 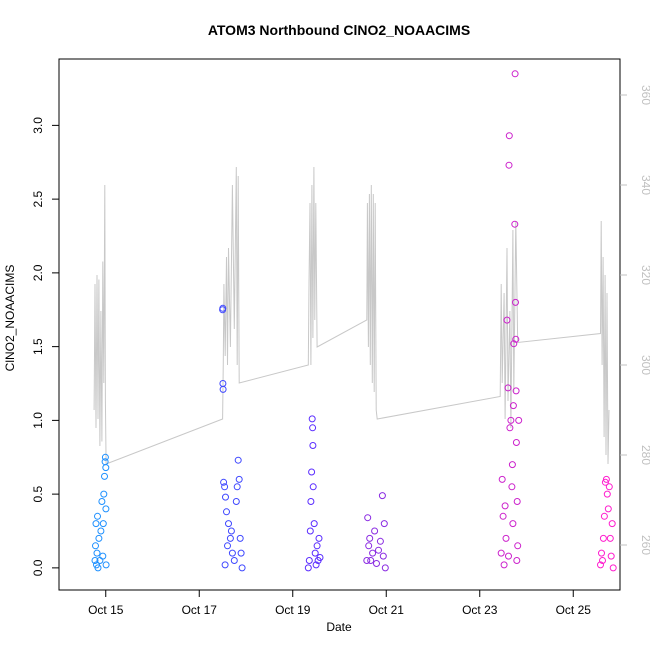 What do you see at coordinates (106, 610) in the screenshot?
I see `x-tick-label: Oct 15` at bounding box center [106, 610].